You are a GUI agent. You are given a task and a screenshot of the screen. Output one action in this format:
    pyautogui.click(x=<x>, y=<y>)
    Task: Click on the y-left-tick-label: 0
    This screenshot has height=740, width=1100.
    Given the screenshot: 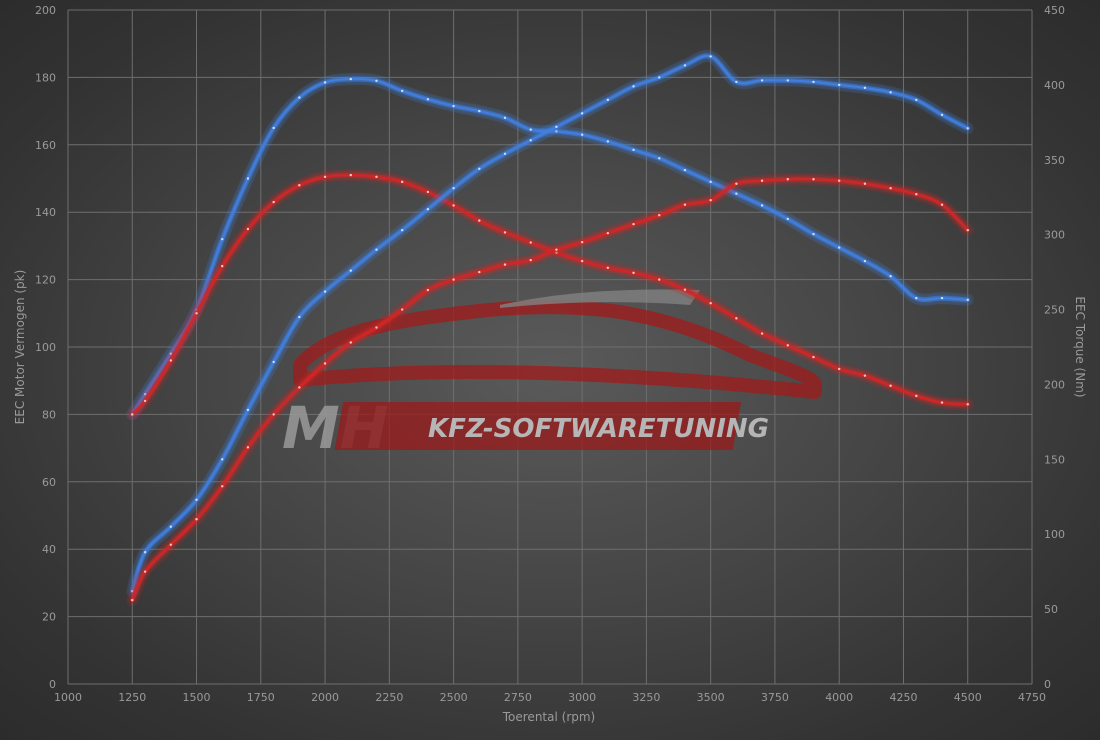 What is the action you would take?
    pyautogui.click(x=52, y=684)
    